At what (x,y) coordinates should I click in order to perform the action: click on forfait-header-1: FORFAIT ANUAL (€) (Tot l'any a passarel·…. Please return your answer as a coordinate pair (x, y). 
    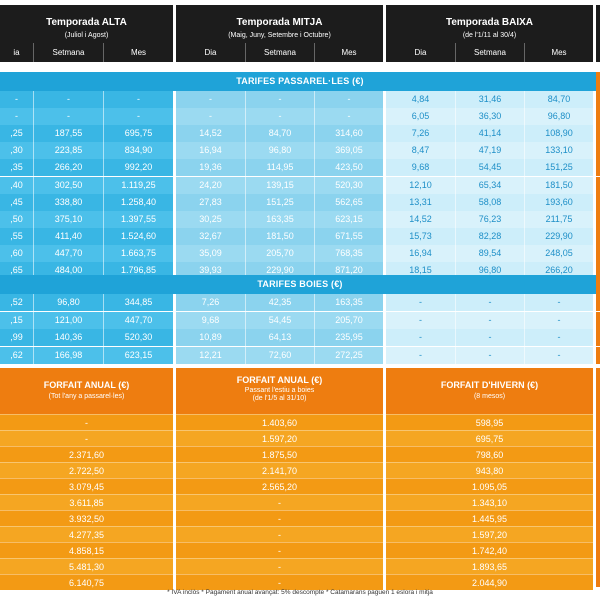
    Looking at the image, I should click on (86, 391).